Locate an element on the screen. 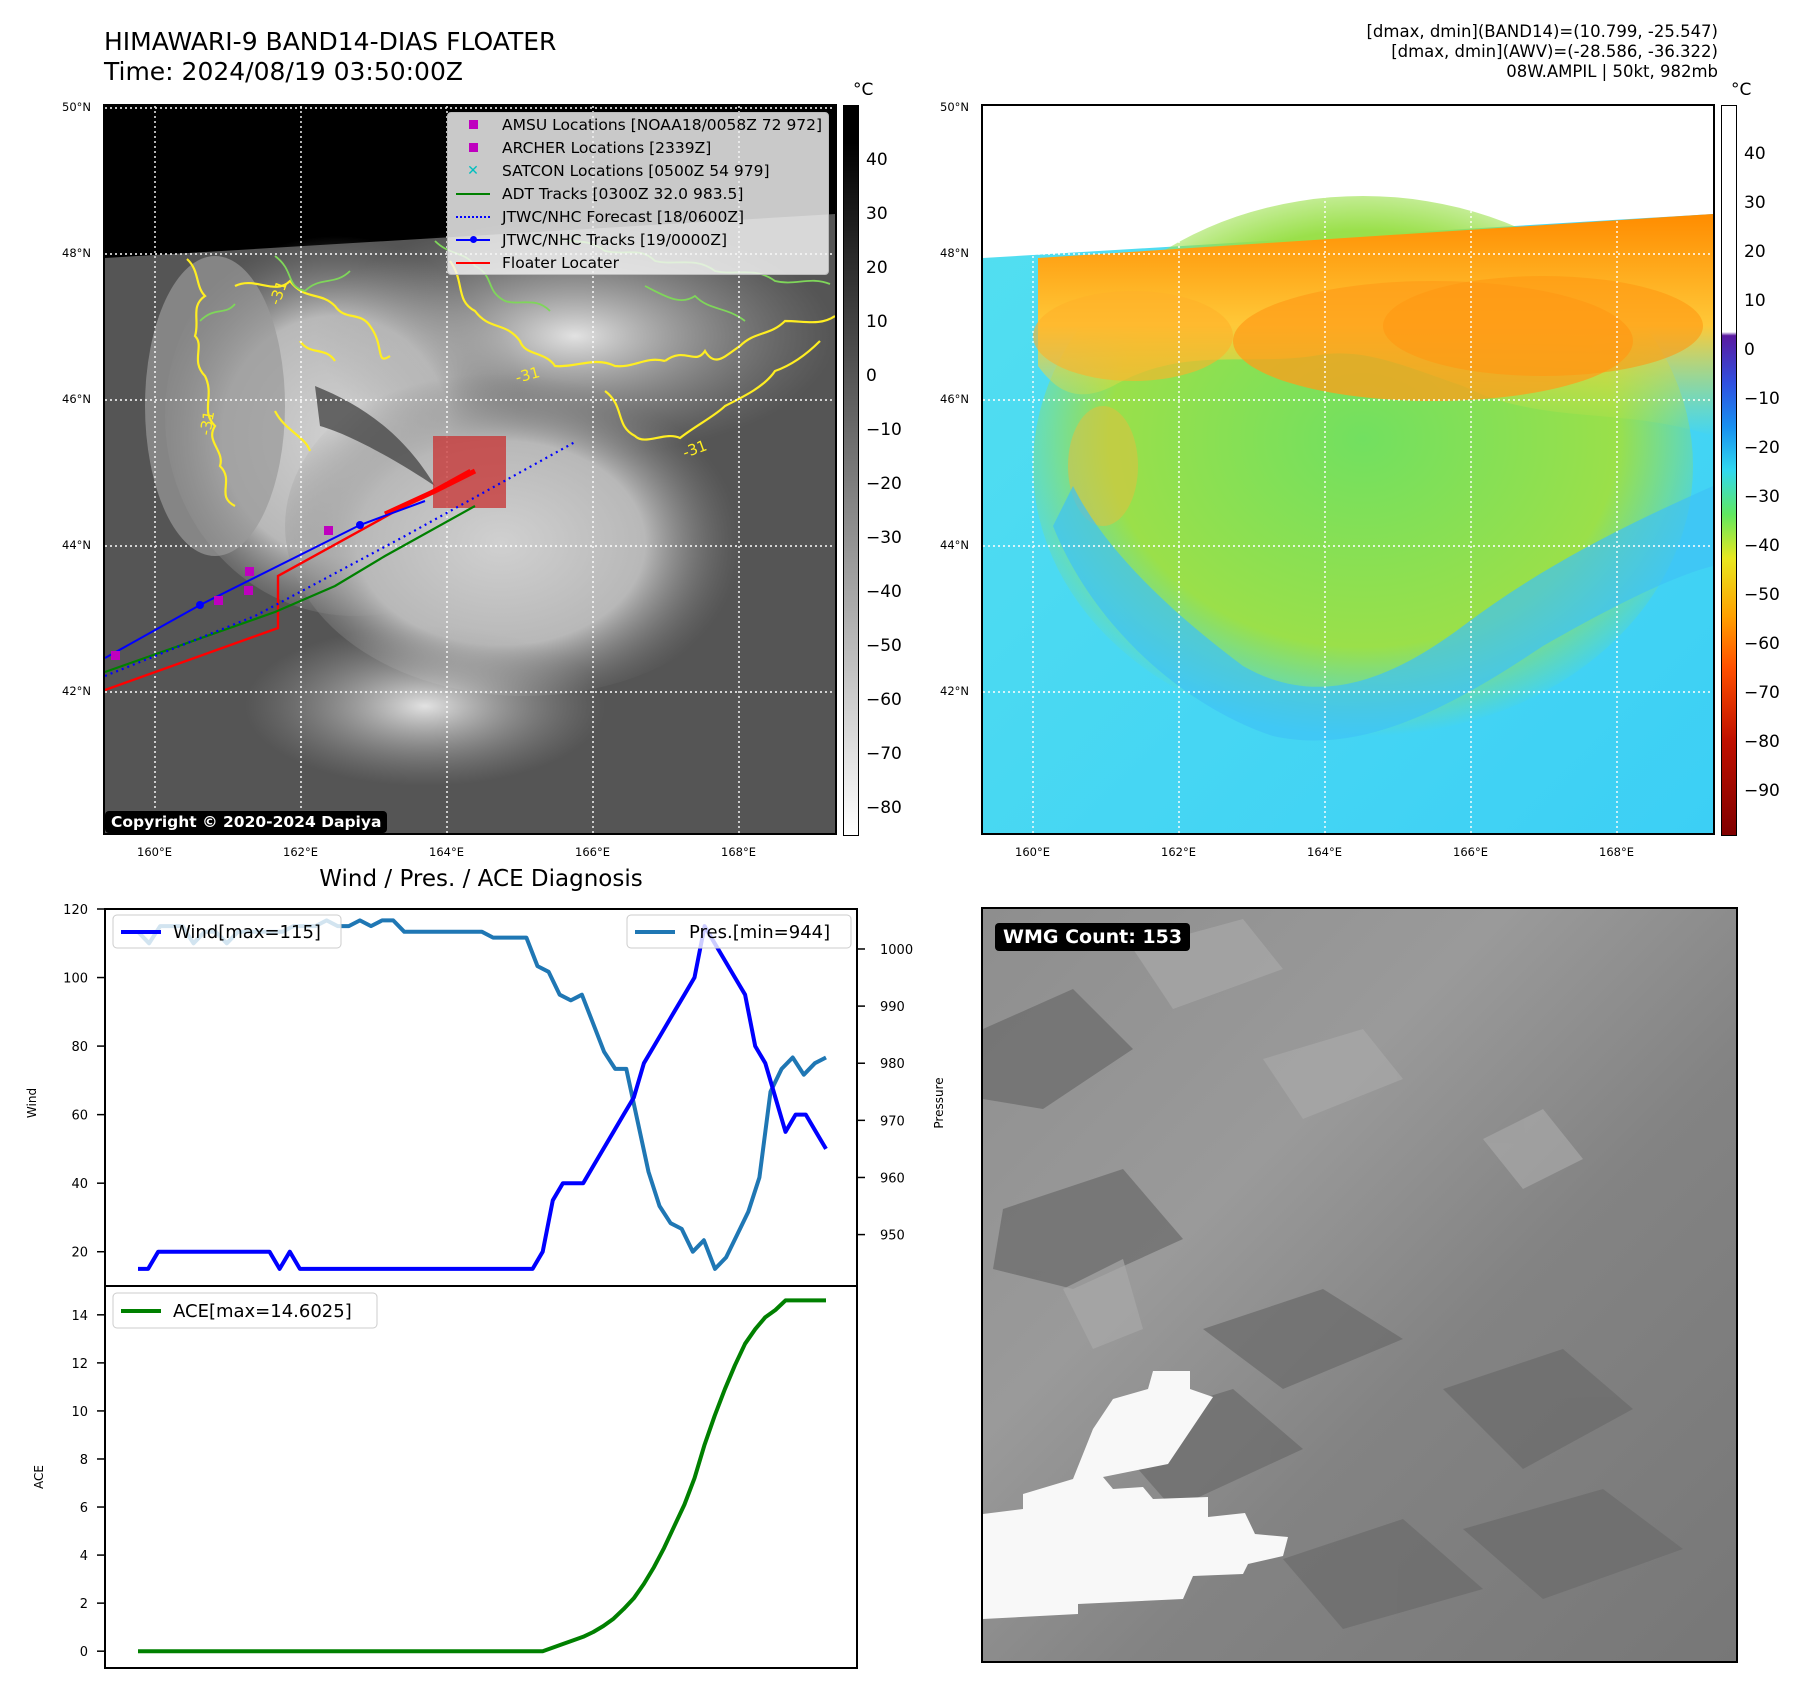  pressure-tick-label: 970 is located at coordinates (892, 1121).